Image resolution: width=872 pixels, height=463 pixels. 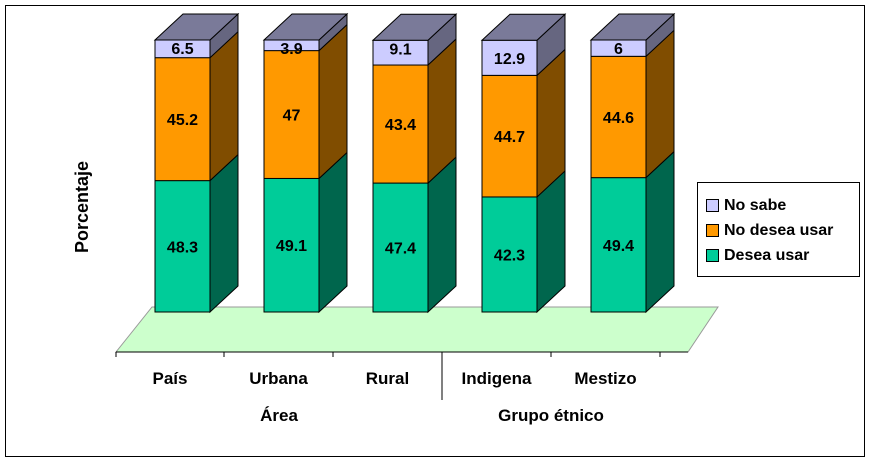 I want to click on group-label-area: Área, so click(x=279, y=415).